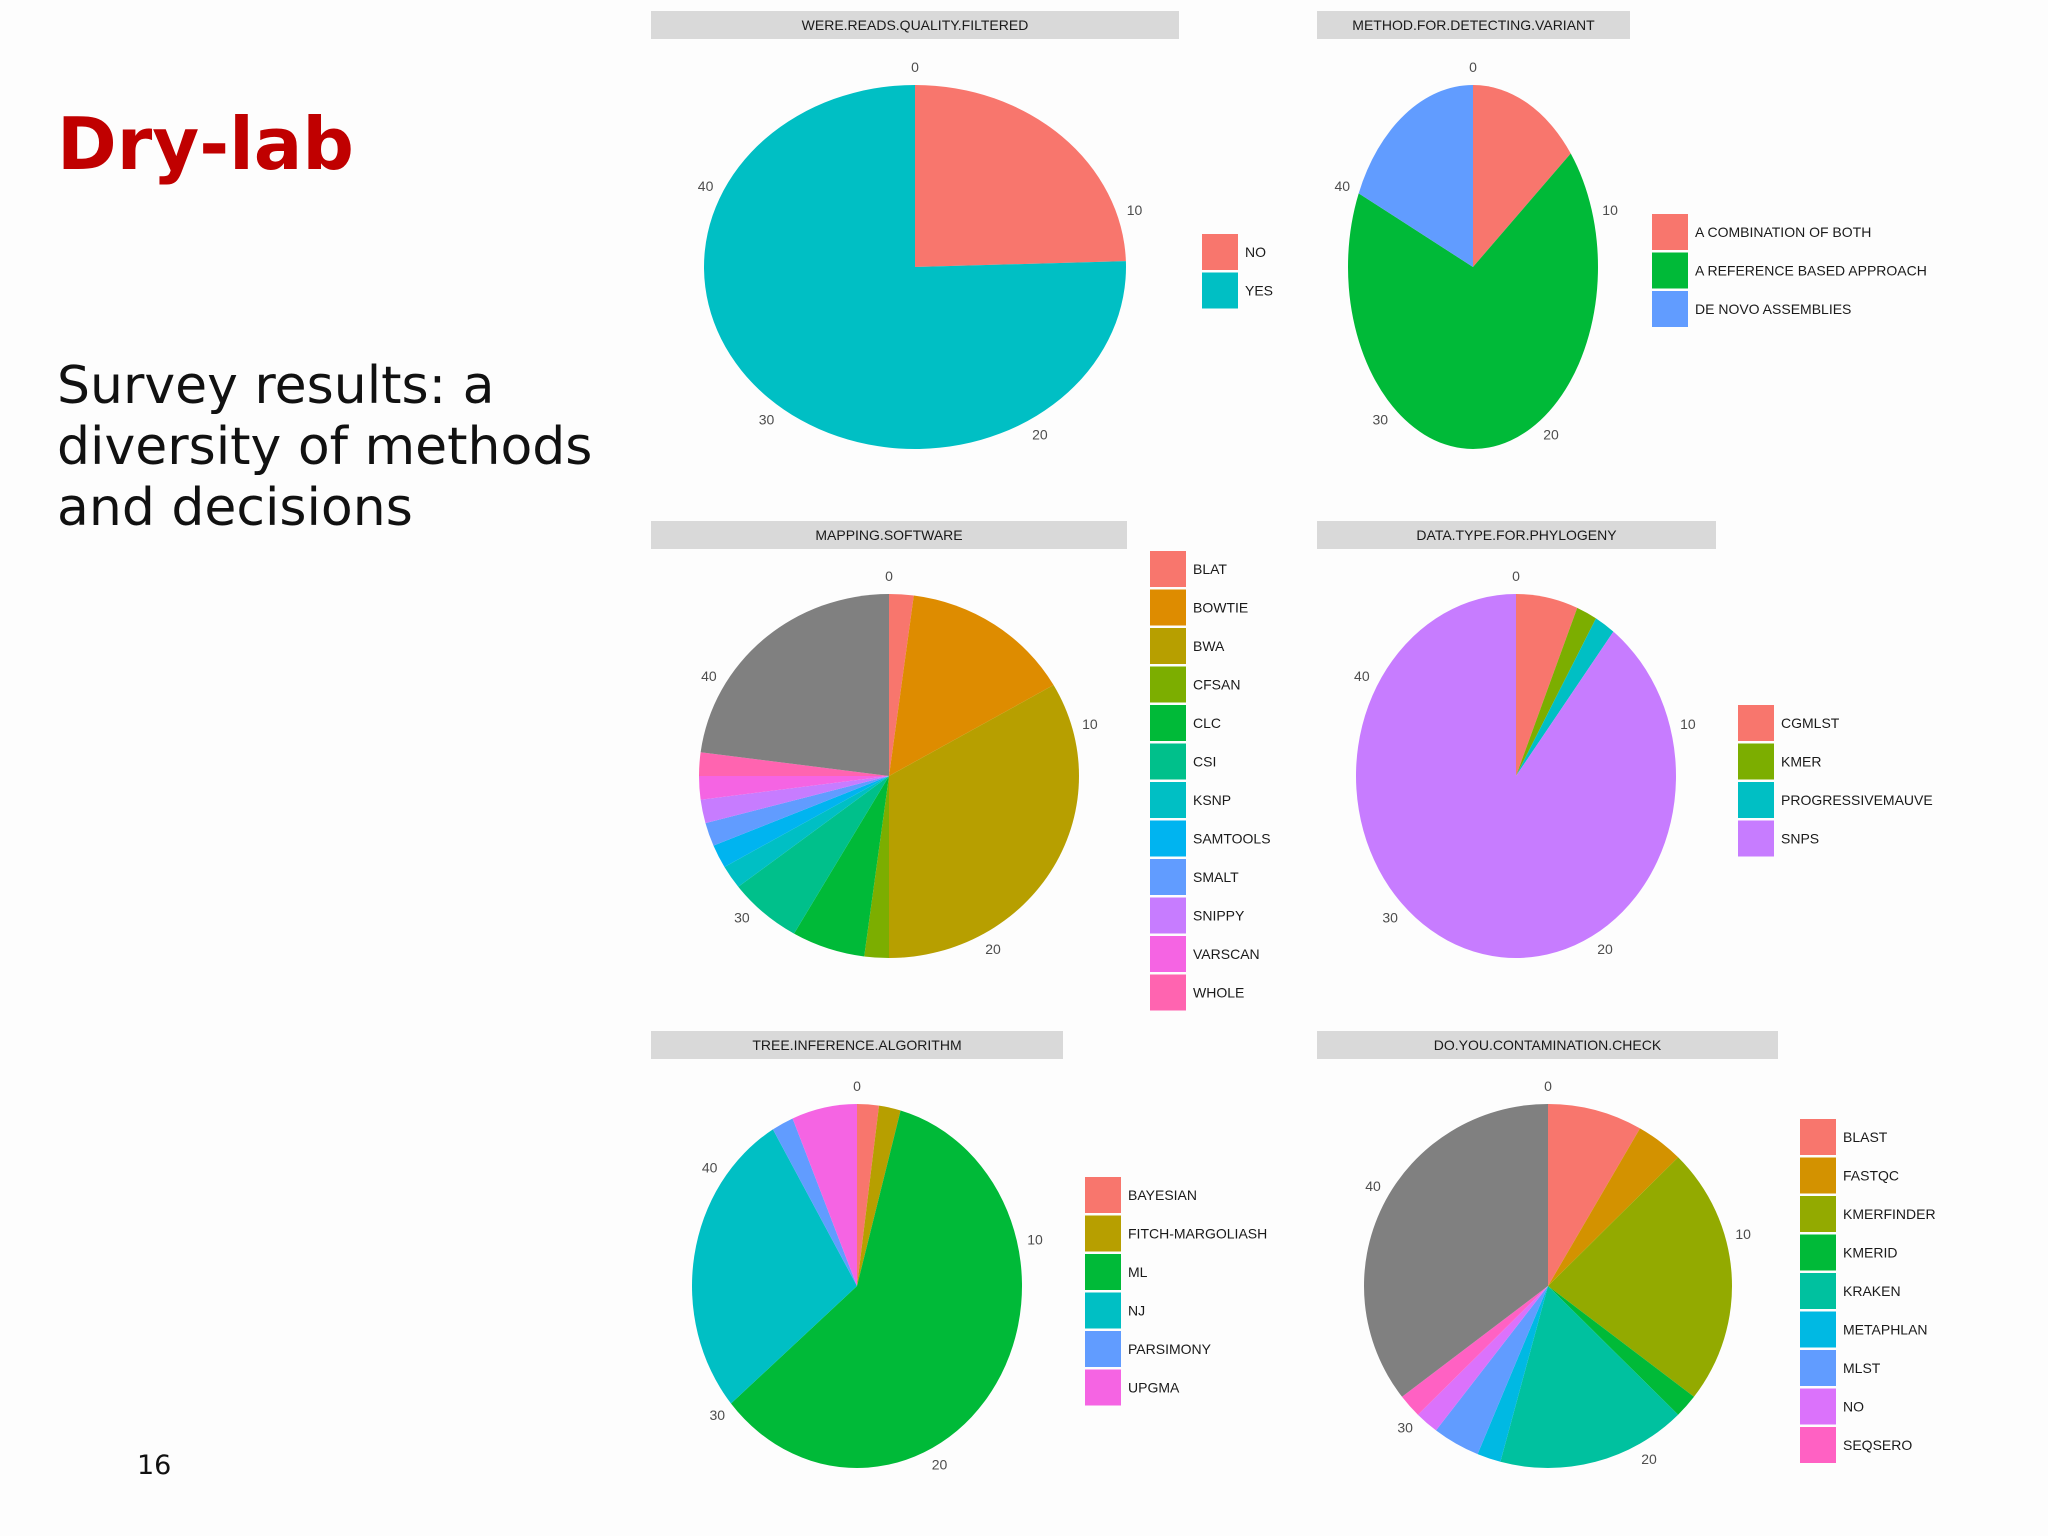 The image size is (2048, 1536). I want to click on legend-label: KMER, so click(1801, 762).